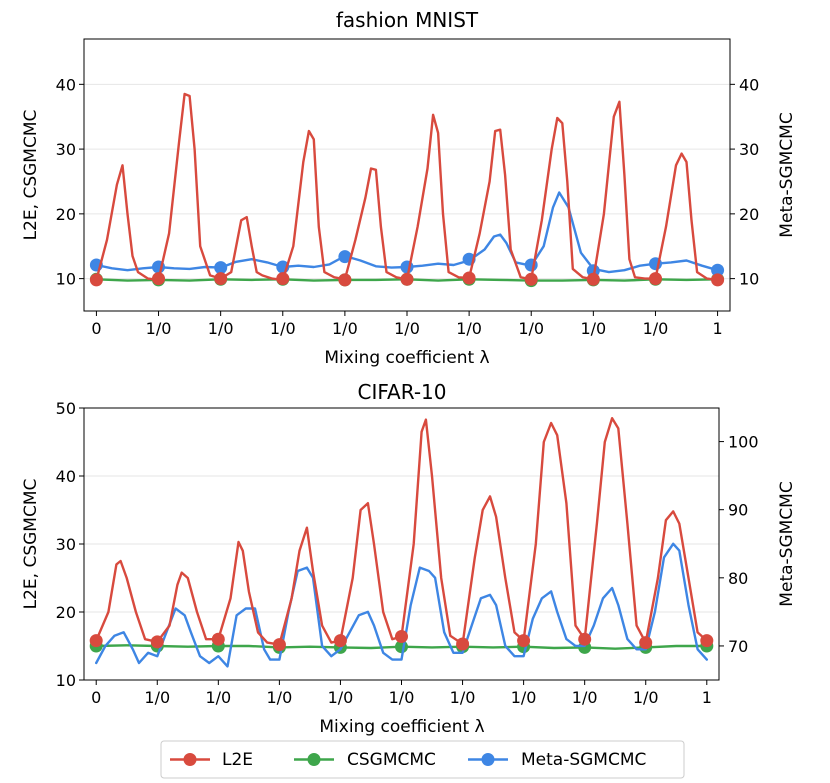 This screenshot has width=830, height=783. I want to click on legend-label: CSGMCMC, so click(391, 760).